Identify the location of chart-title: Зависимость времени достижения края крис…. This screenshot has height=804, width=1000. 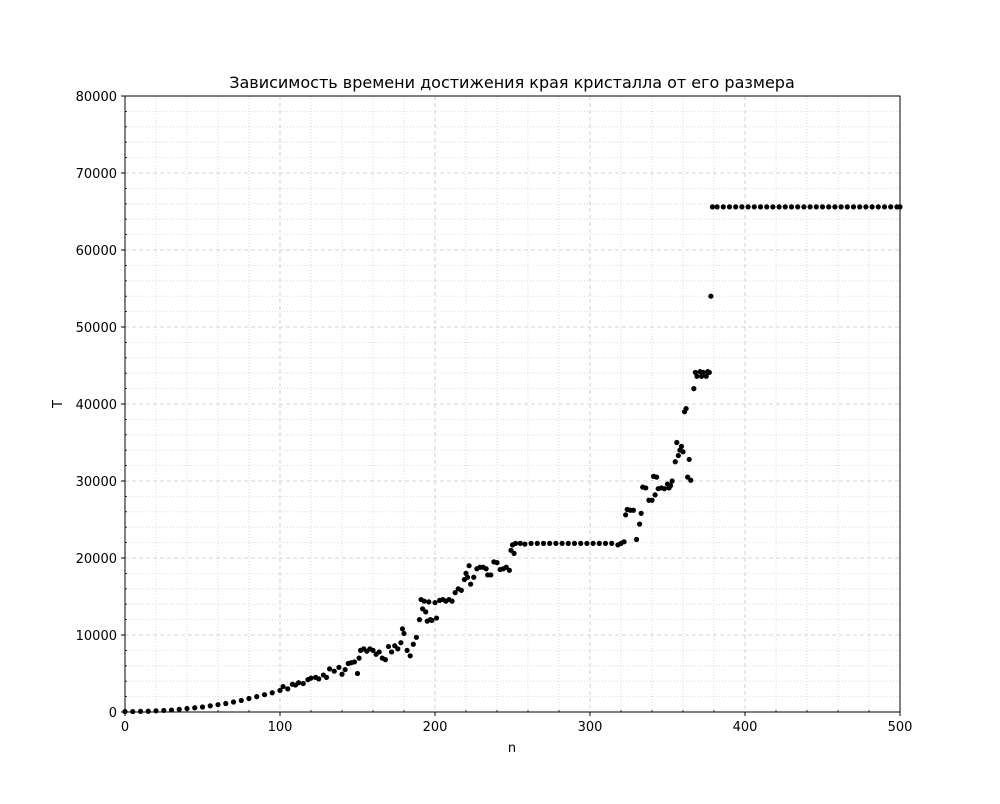
(512, 82).